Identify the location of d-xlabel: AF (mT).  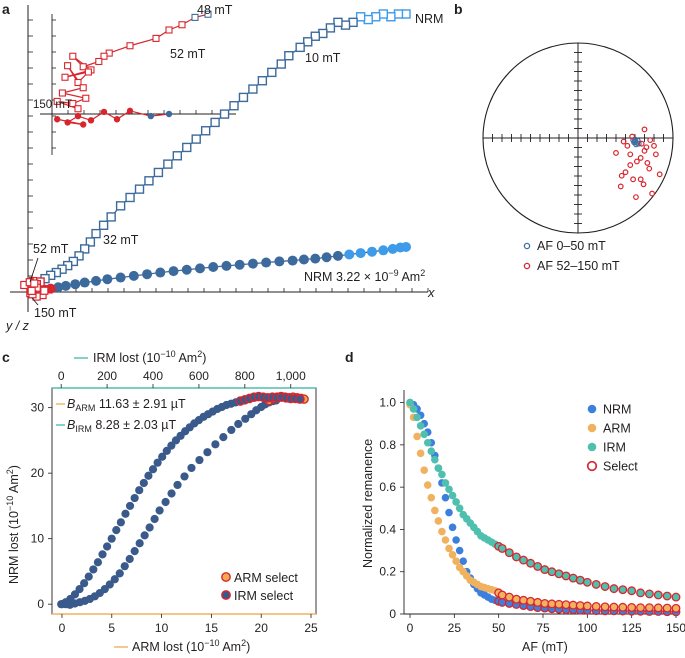
(545, 647).